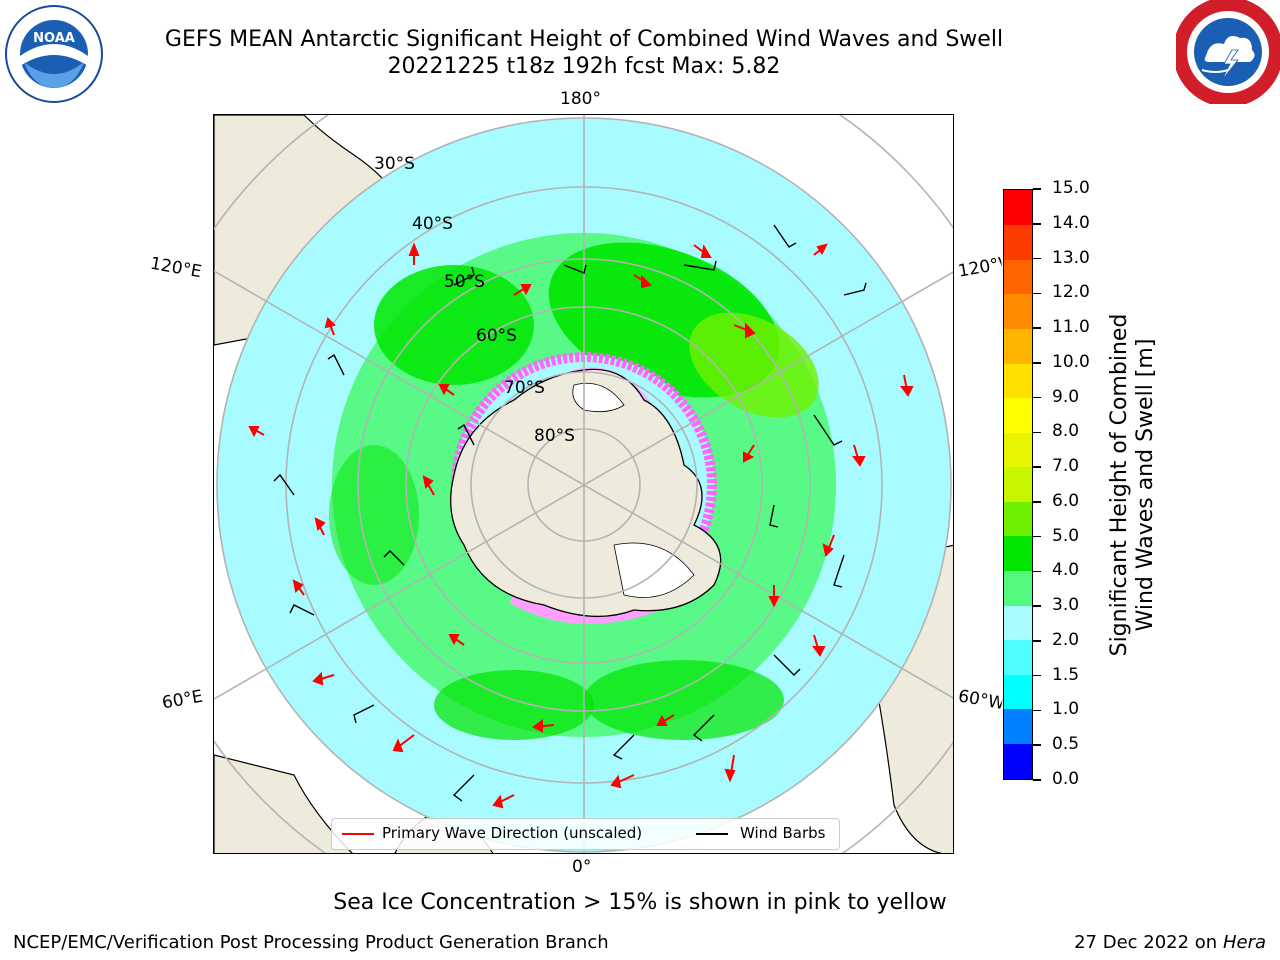 The width and height of the screenshot is (1280, 960). Describe the element at coordinates (1066, 639) in the screenshot. I see `colorbar-tick-label: 2.0` at that location.